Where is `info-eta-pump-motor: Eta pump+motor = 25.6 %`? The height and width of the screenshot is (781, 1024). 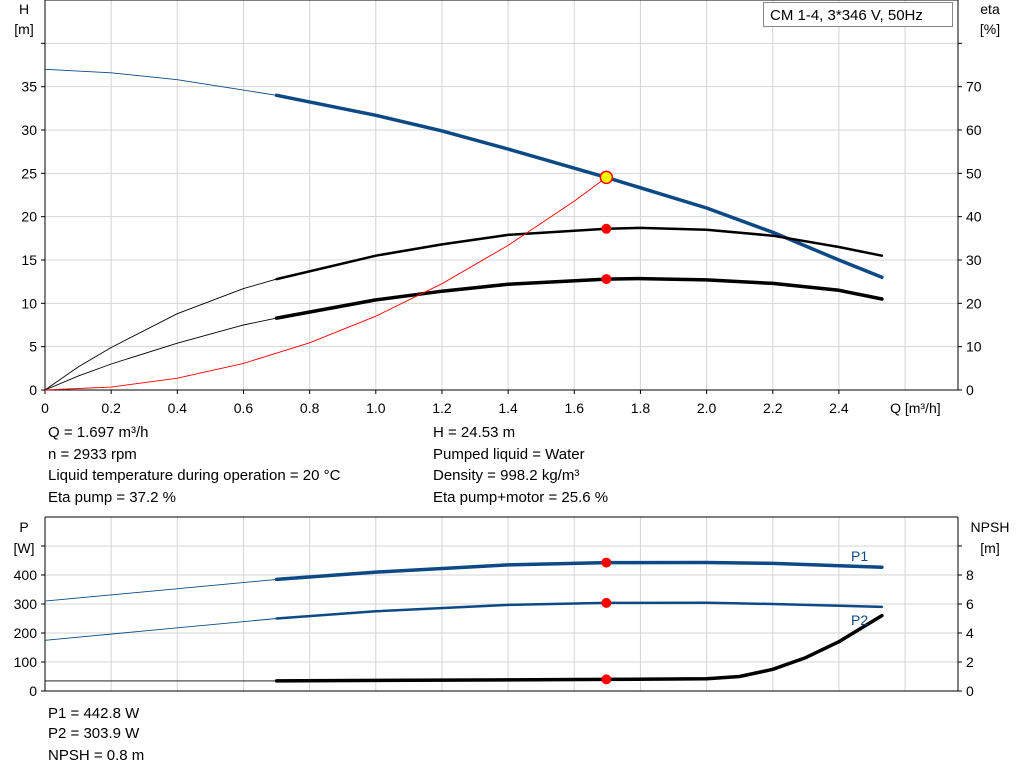
info-eta-pump-motor: Eta pump+motor = 25.6 % is located at coordinates (521, 497).